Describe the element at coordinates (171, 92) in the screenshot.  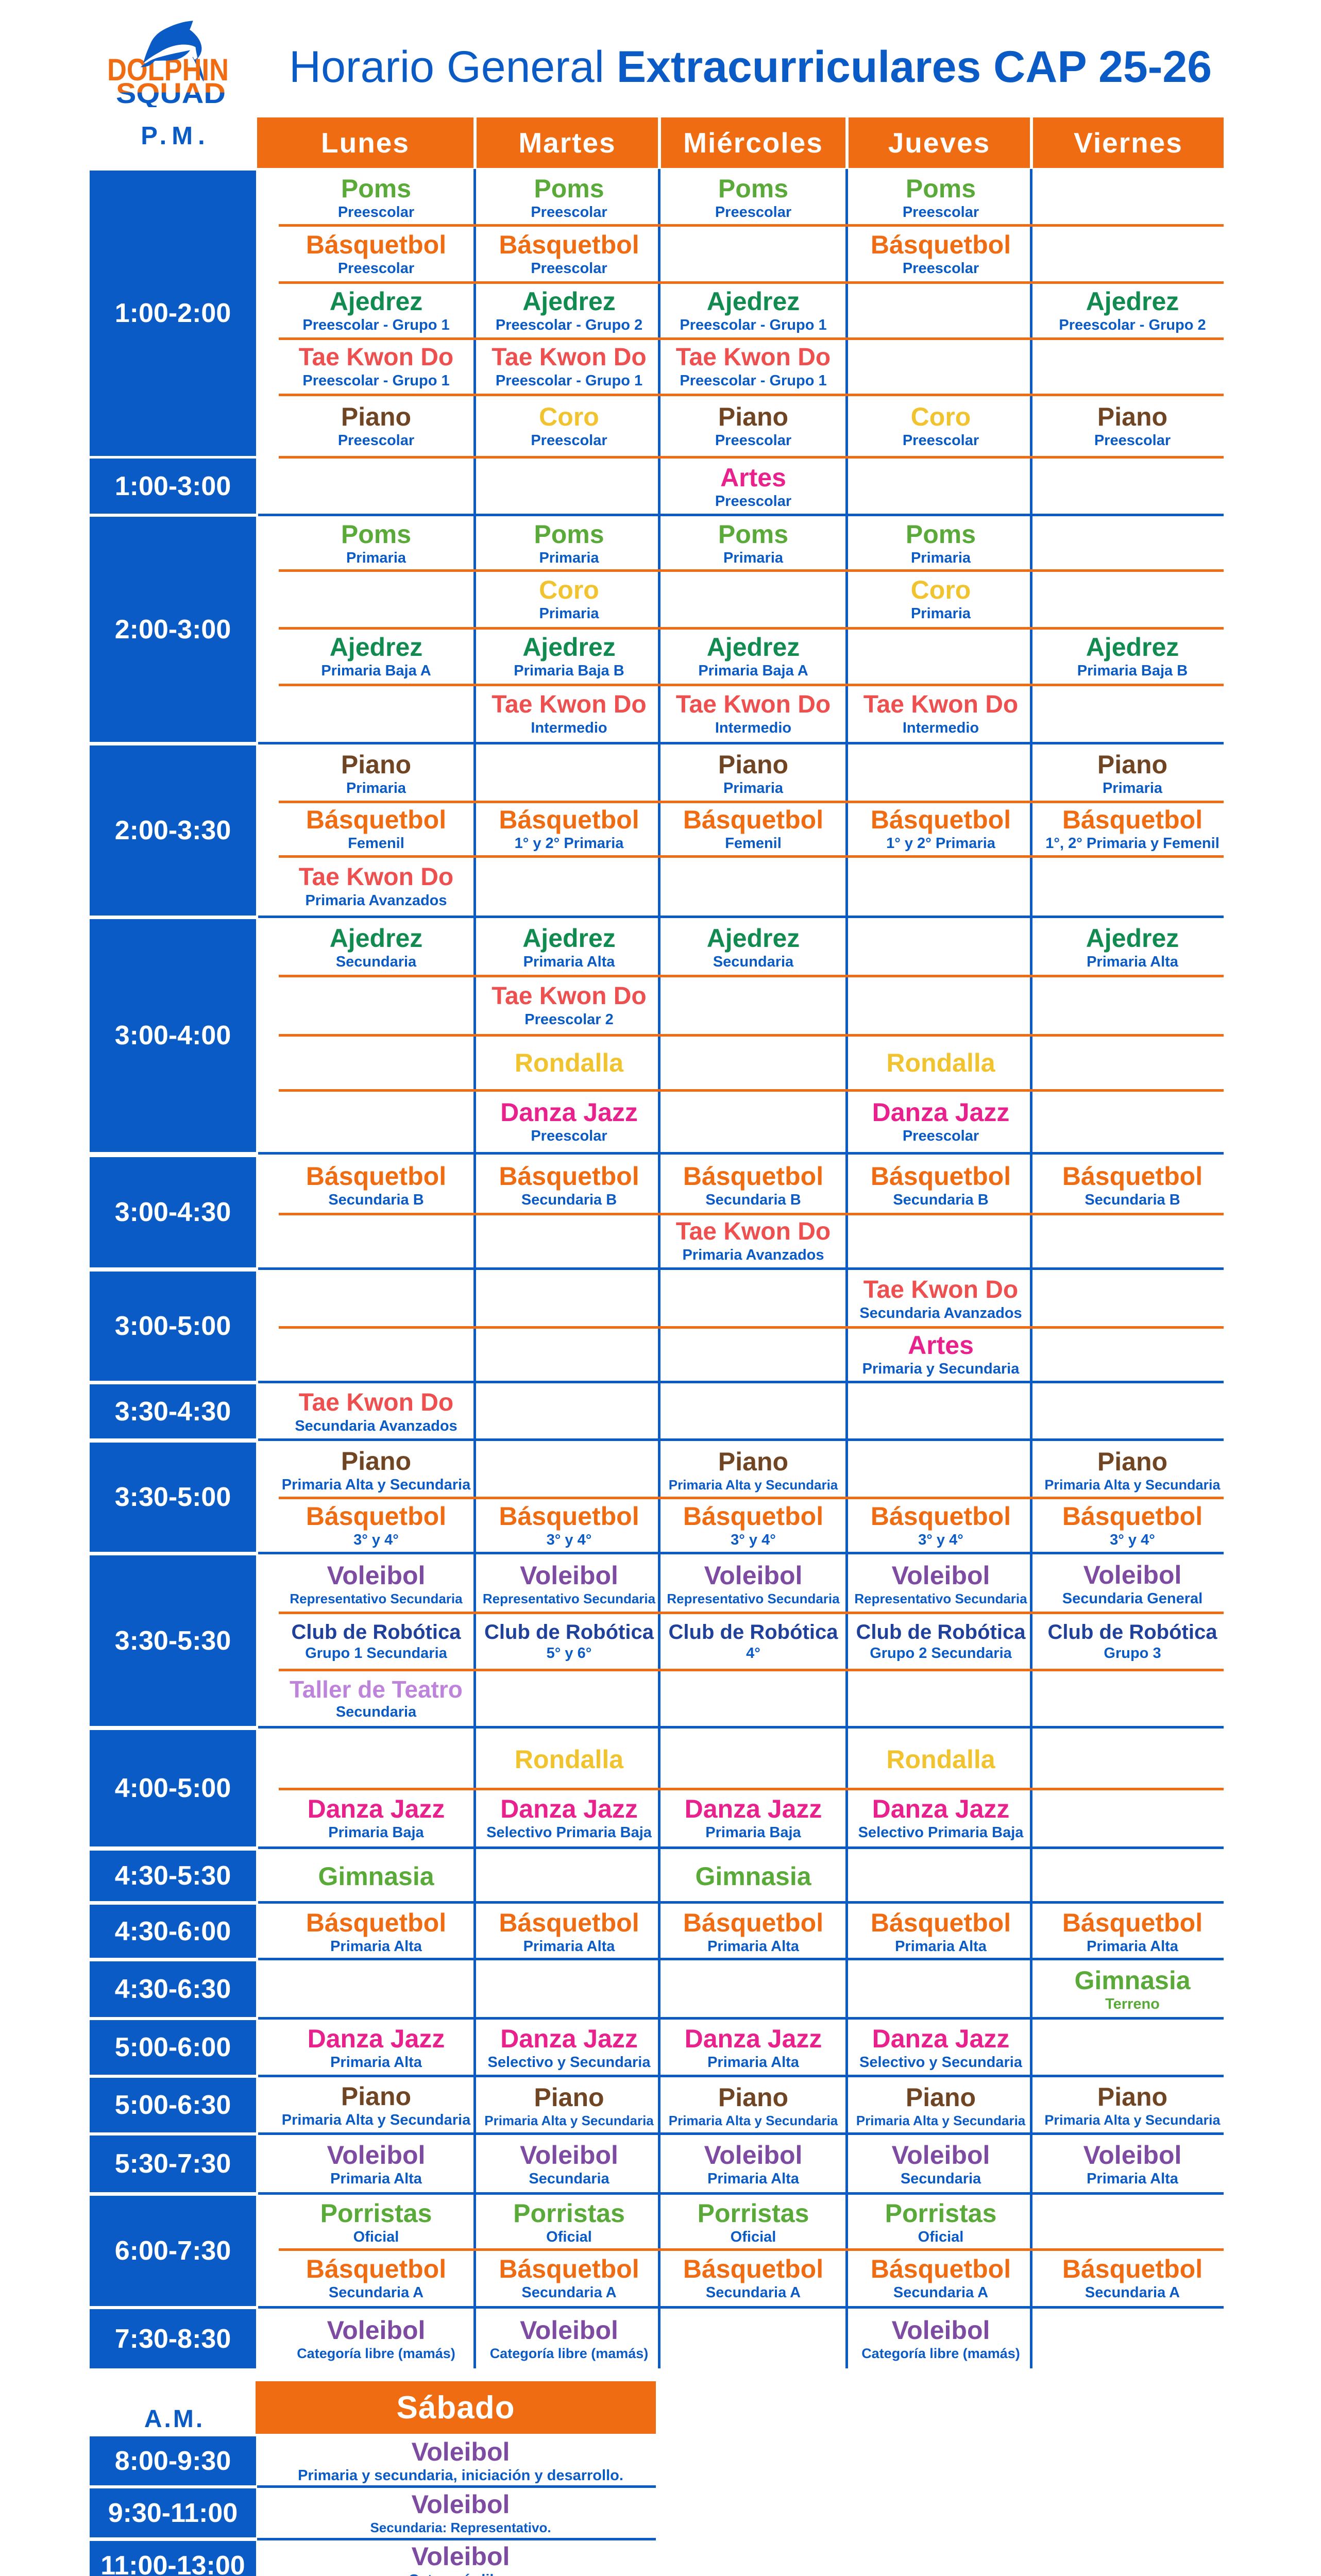
I see `svg-text: SQUAD` at that location.